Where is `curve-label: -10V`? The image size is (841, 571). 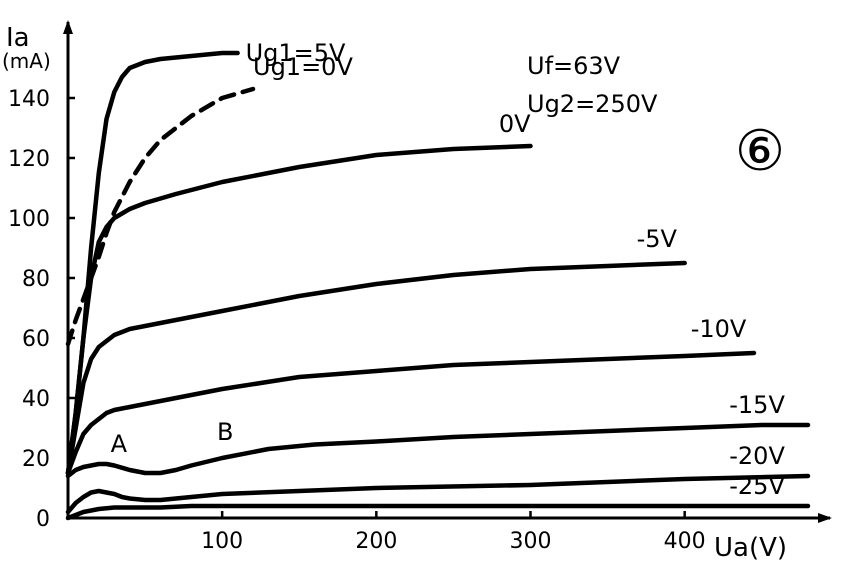
curve-label: -10V is located at coordinates (719, 329).